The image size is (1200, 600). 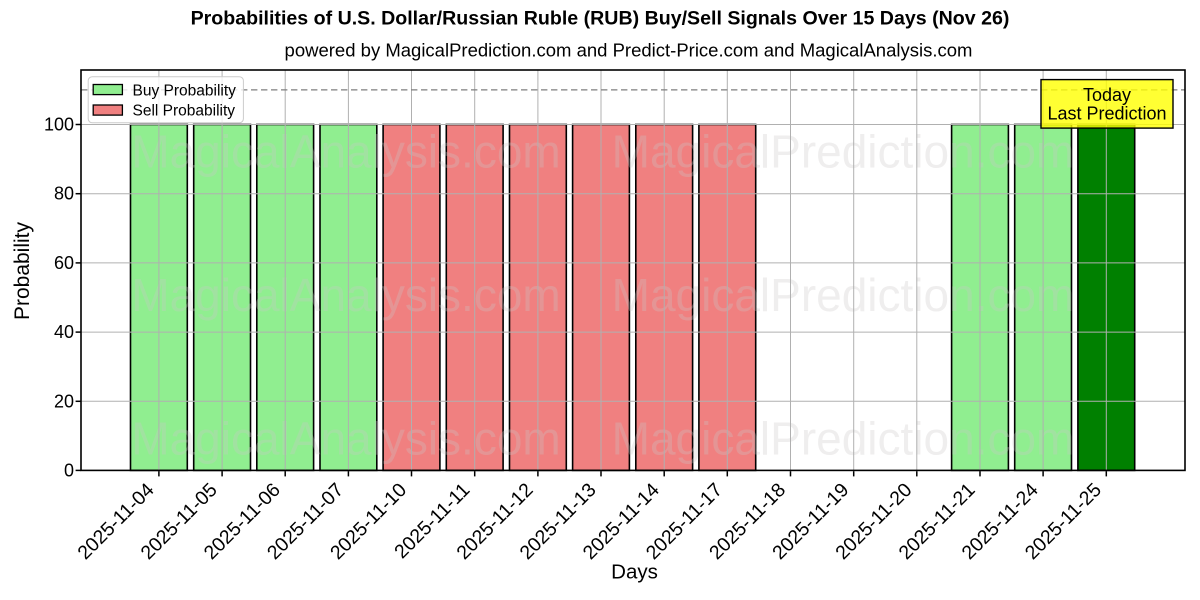 What do you see at coordinates (64, 194) in the screenshot?
I see `svg-text: 80` at bounding box center [64, 194].